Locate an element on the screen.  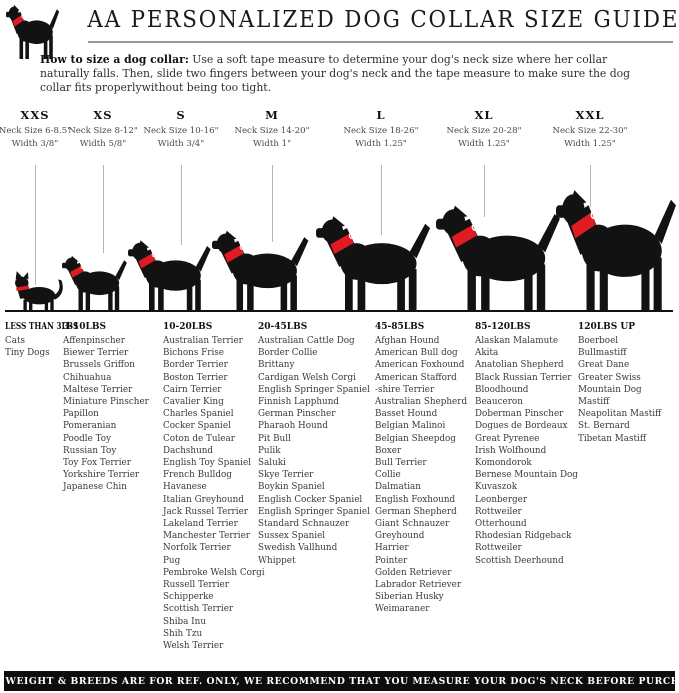
breed-item: Miniature Pinscher is located at coordinates (106, 402).